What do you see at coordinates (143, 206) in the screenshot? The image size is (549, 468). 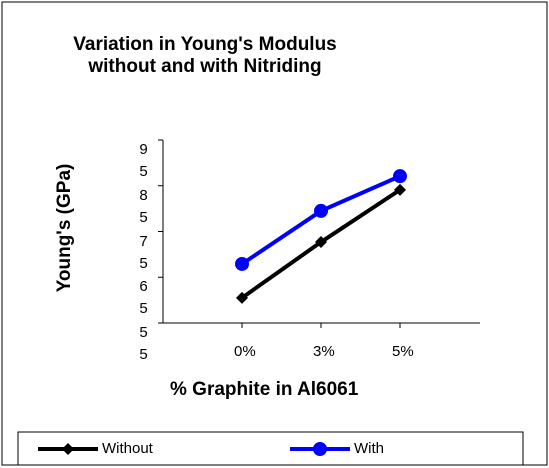 I see `y-tick-label: 85` at bounding box center [143, 206].